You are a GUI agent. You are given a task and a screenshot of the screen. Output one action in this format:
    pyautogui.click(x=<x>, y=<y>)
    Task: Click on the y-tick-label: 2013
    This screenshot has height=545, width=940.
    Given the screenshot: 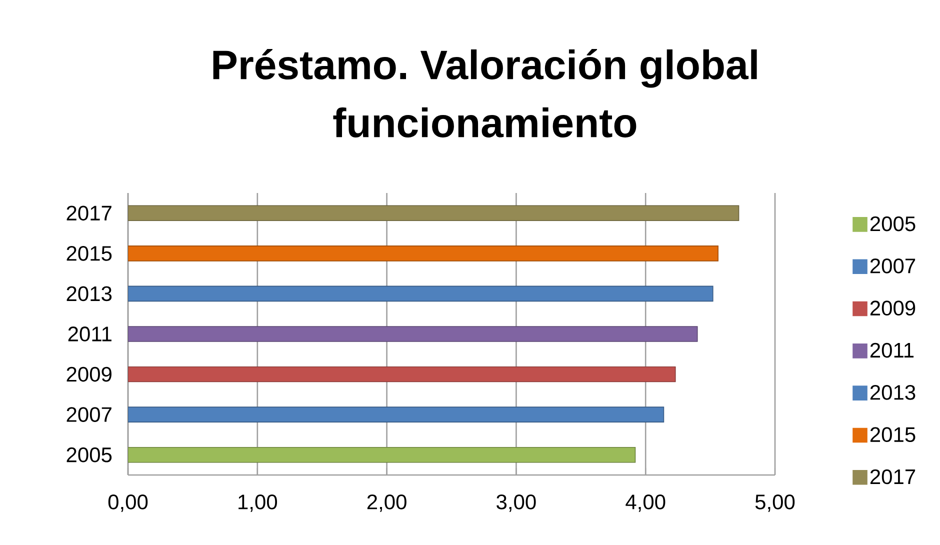 What is the action you would take?
    pyautogui.click(x=89, y=294)
    